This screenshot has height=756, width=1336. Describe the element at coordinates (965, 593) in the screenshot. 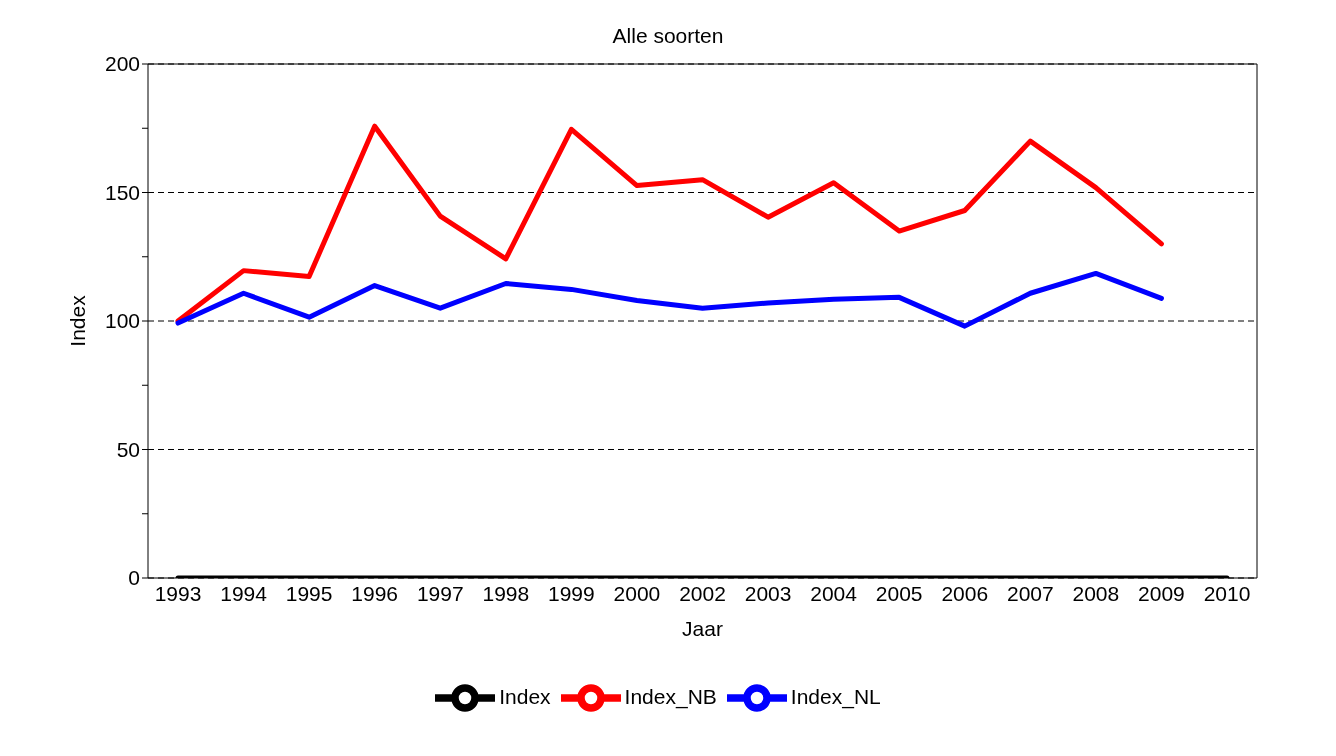

I see `x-tick-label: 2006` at that location.